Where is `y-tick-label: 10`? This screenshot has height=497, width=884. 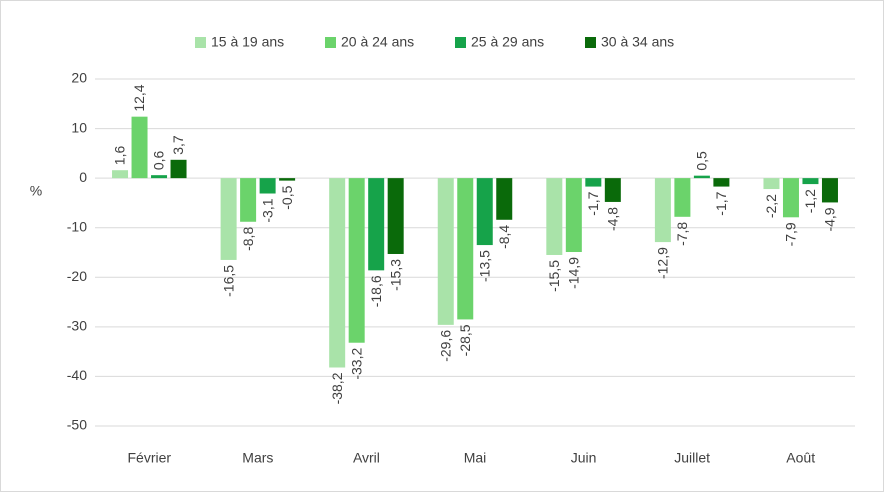
y-tick-label: 10 is located at coordinates (79, 127).